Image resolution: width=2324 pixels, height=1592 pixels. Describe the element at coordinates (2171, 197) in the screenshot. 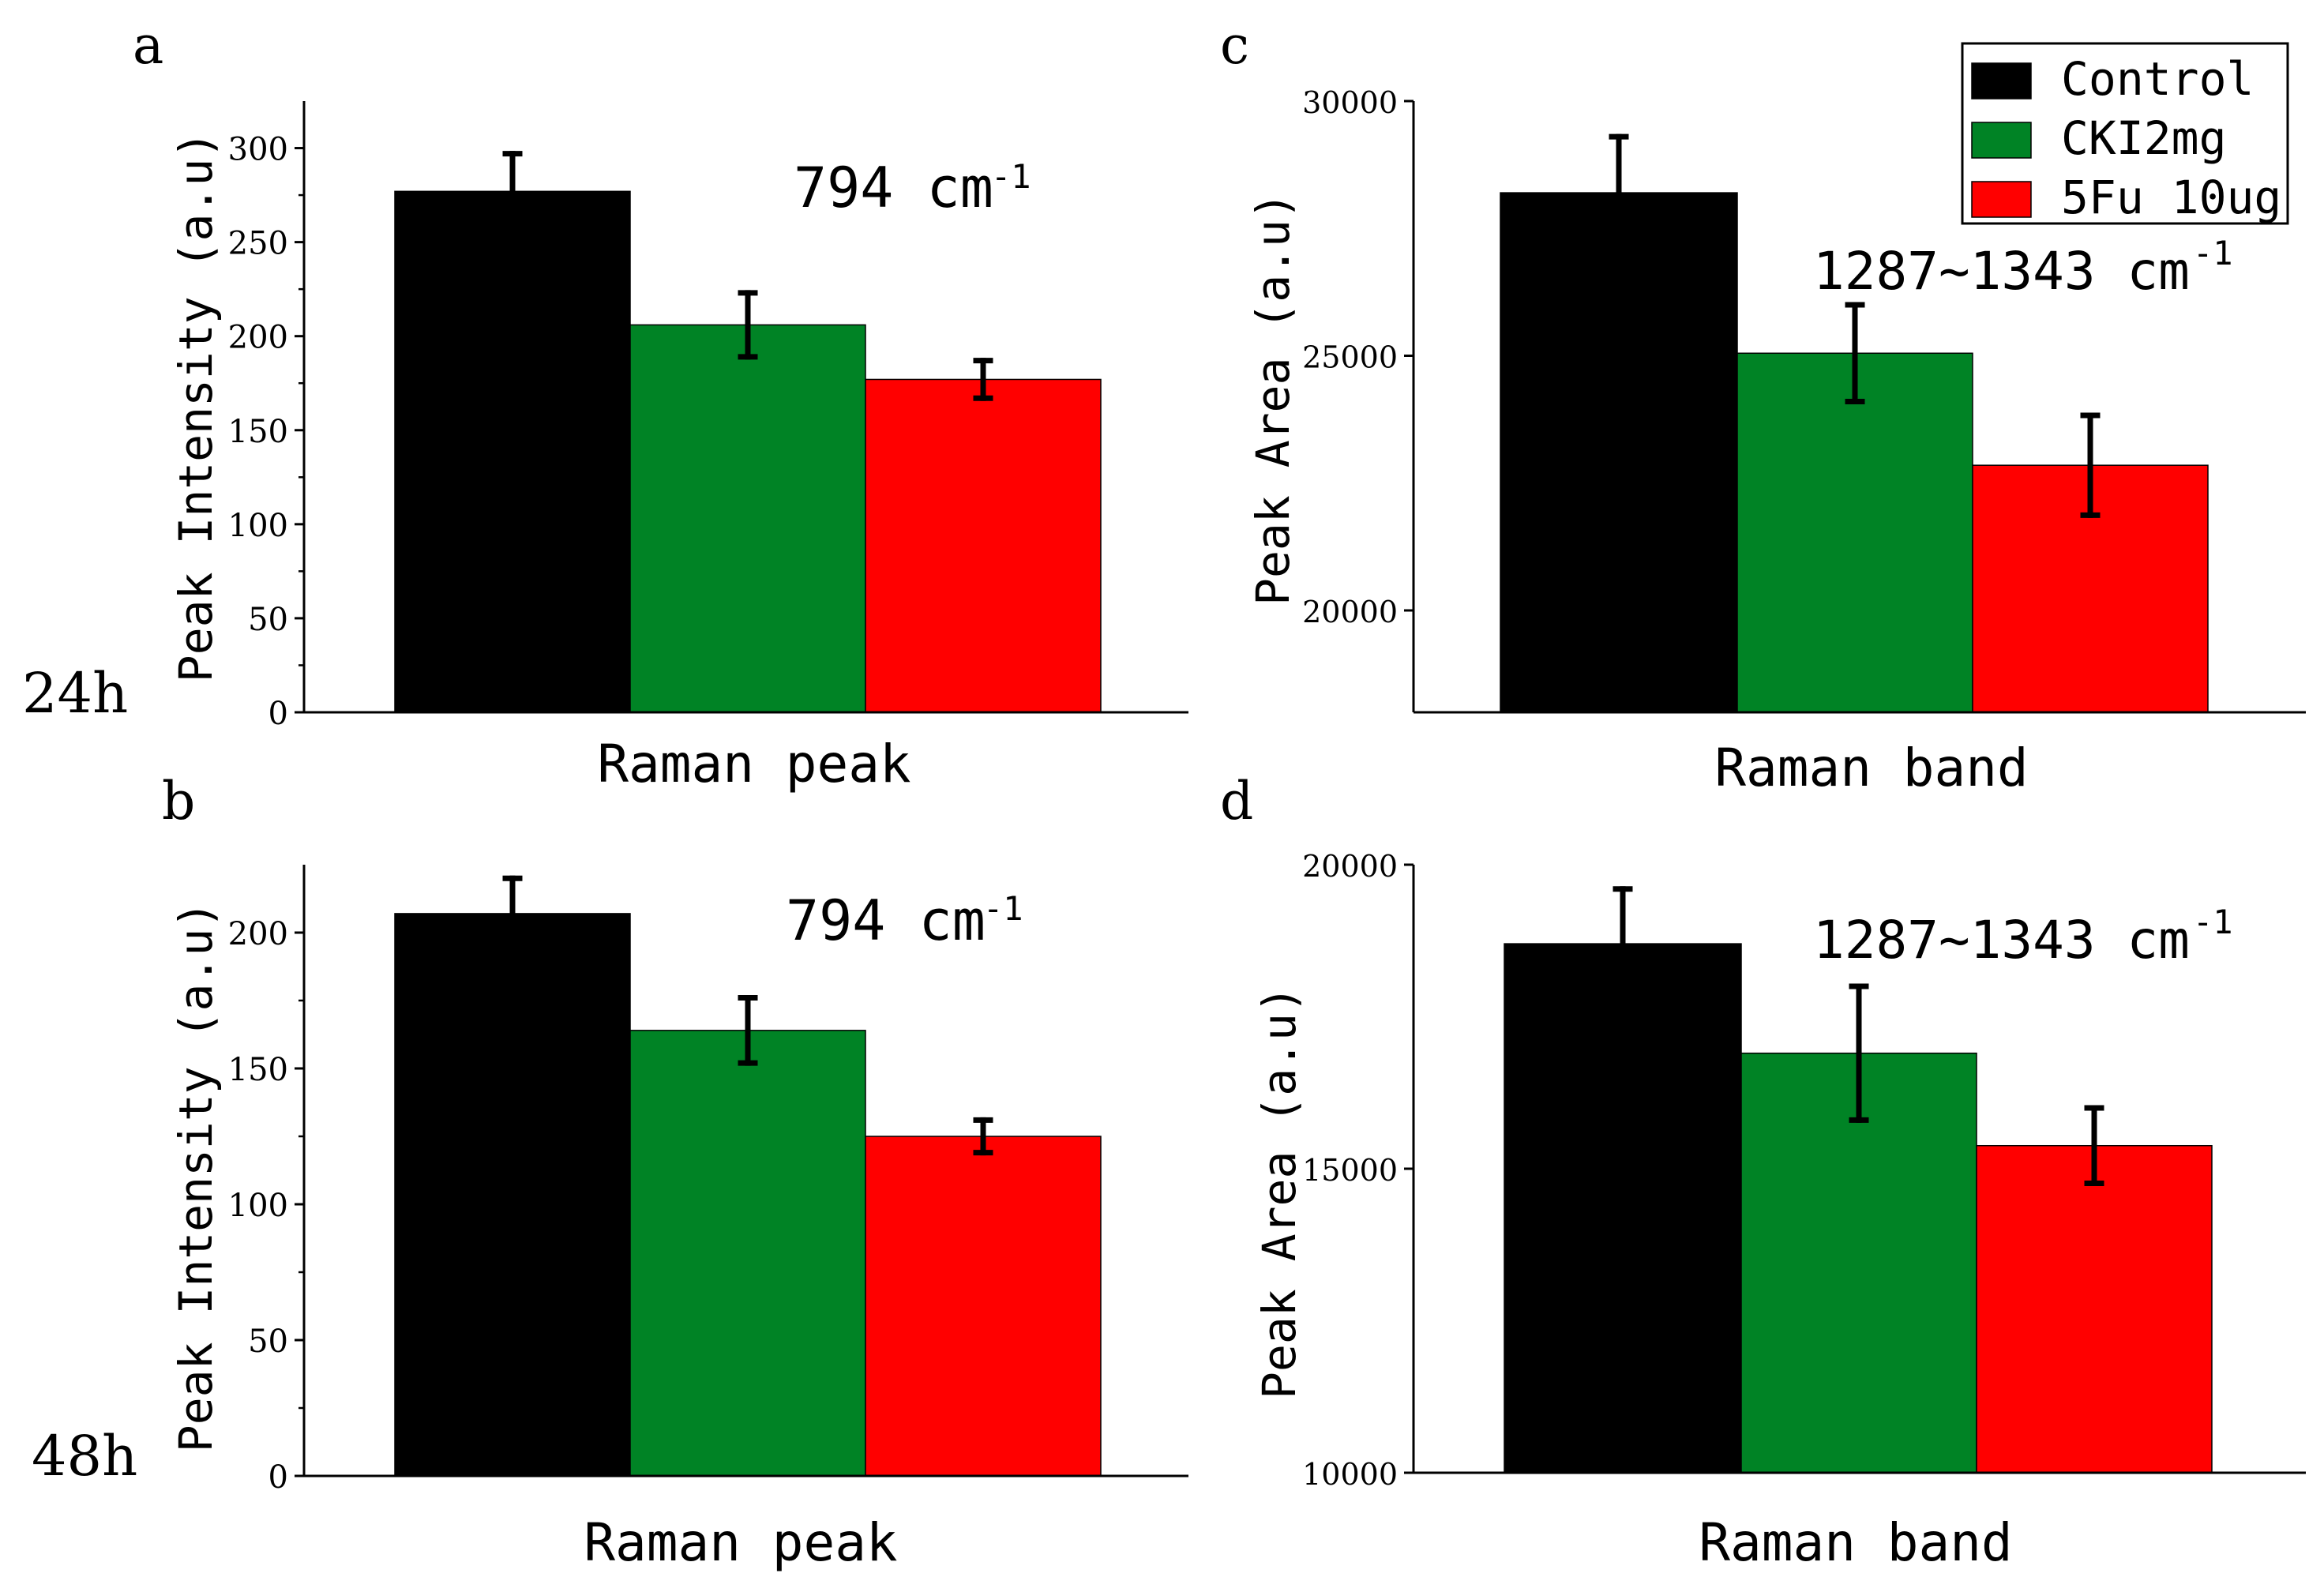

I see `legend-label-5fu: 5Fu 10ug` at that location.